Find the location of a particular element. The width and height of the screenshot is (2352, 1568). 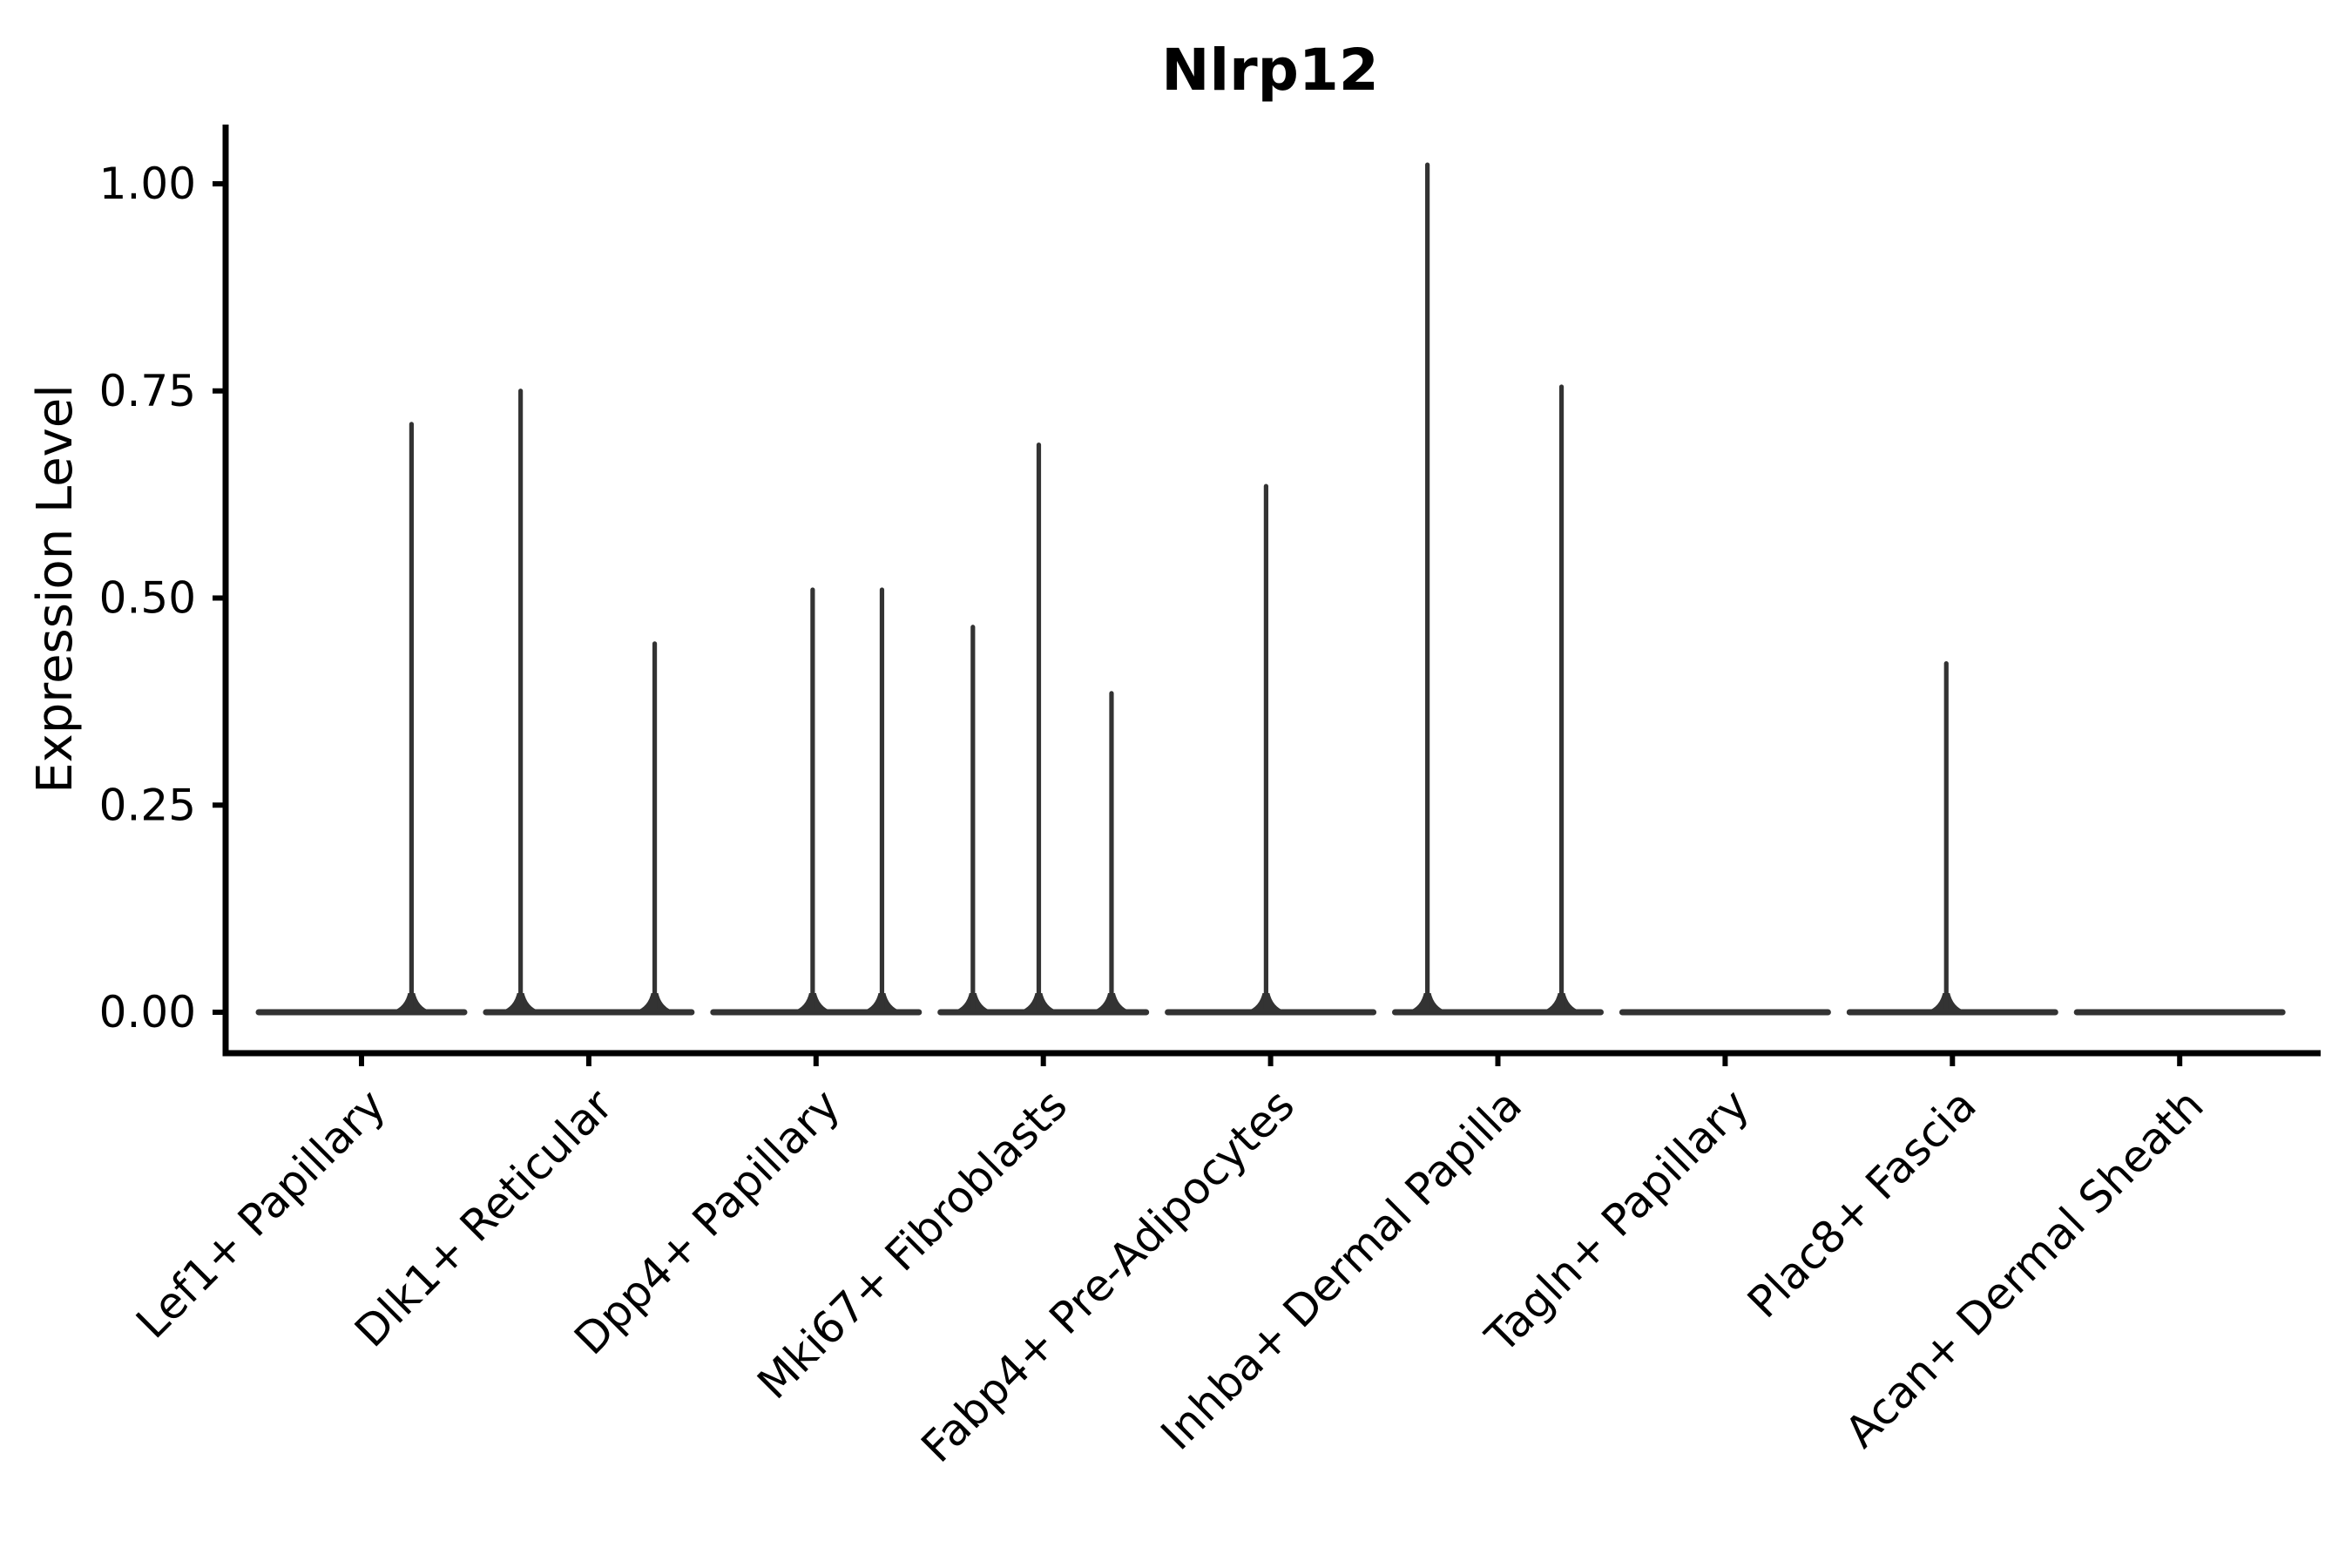

y-tick-label: 0.25 is located at coordinates (147, 805).